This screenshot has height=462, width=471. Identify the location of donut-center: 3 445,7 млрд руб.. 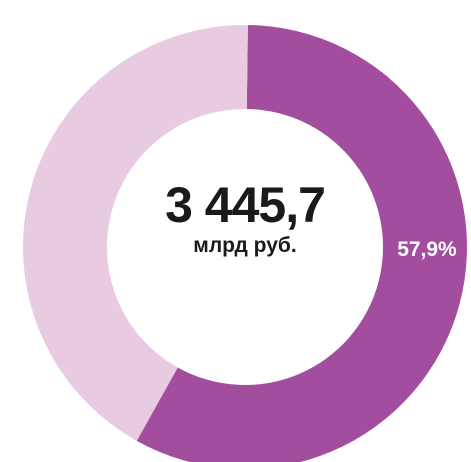
(245, 217).